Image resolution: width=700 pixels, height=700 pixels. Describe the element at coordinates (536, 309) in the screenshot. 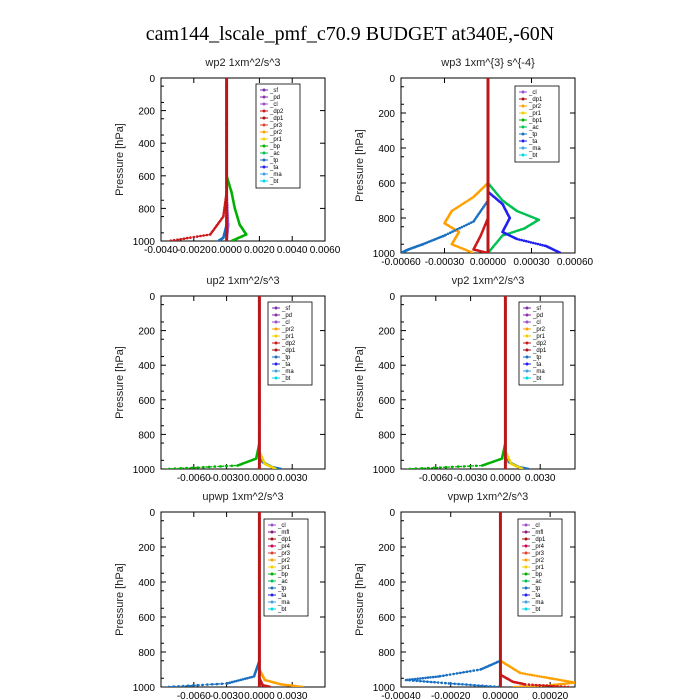

I see `legend-label: _sf` at that location.